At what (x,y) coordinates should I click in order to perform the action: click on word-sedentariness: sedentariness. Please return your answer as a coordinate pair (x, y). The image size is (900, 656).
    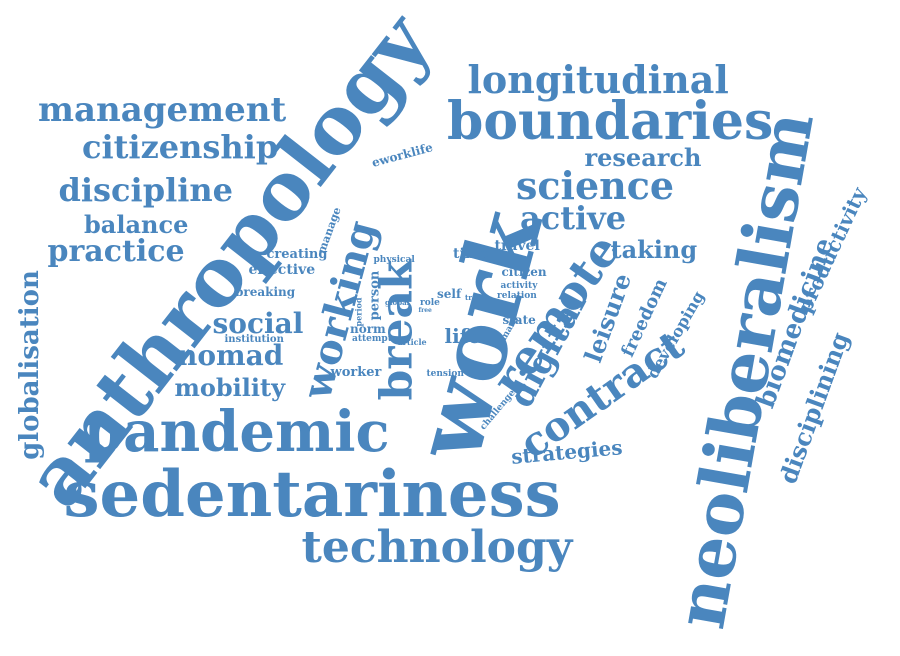
    Looking at the image, I should click on (312, 494).